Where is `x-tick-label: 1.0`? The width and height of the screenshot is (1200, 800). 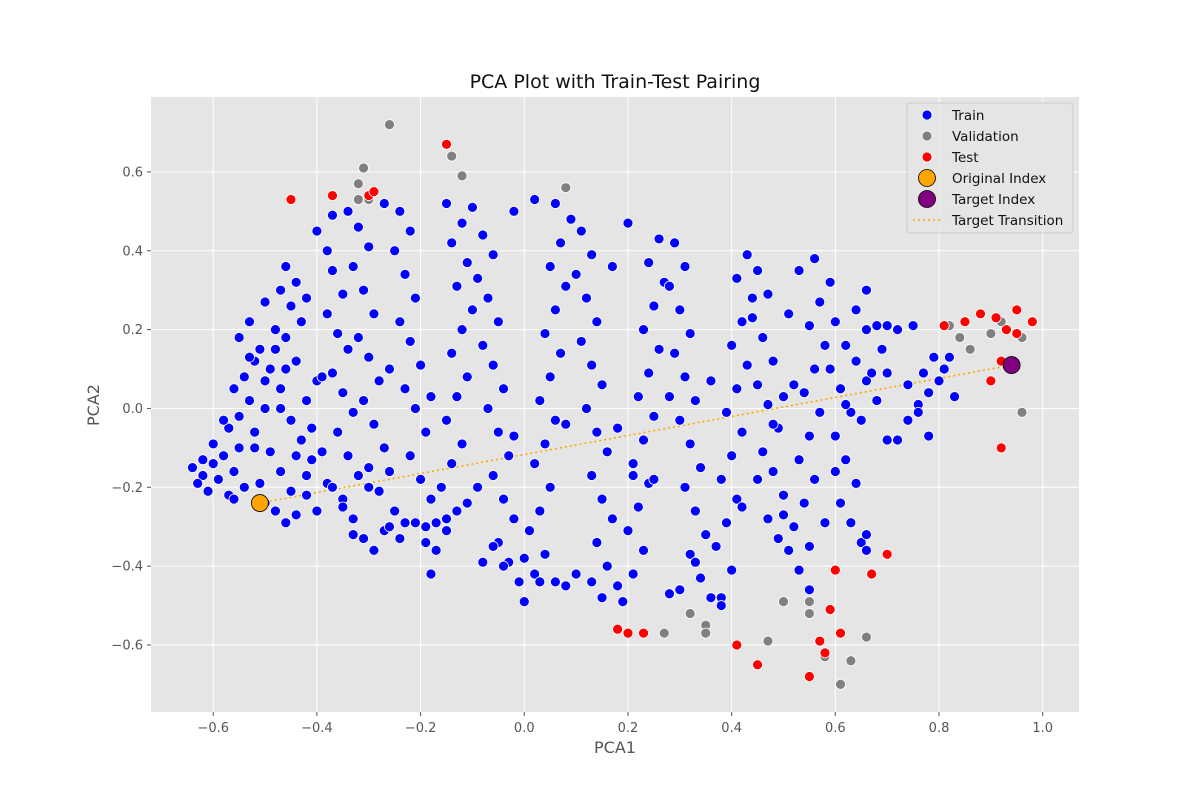
x-tick-label: 1.0 is located at coordinates (1042, 728).